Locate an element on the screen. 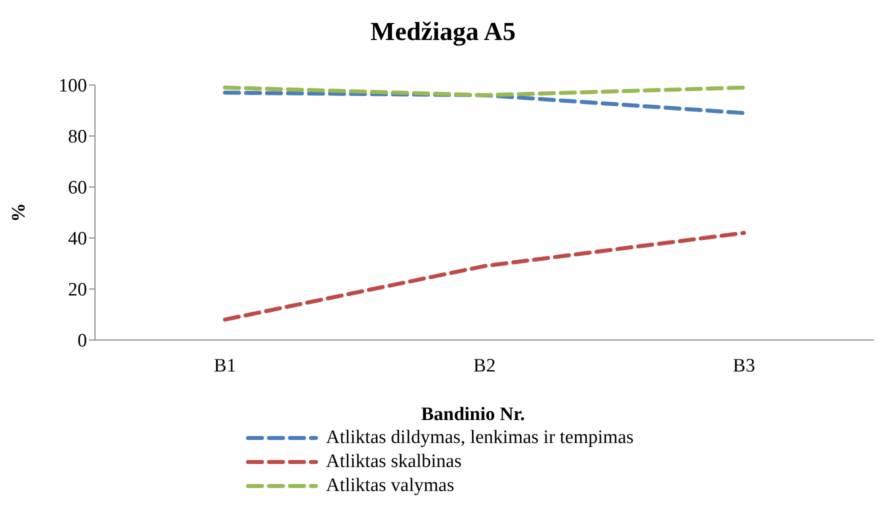 This screenshot has width=886, height=531. y-axis-title: % is located at coordinates (19, 212).